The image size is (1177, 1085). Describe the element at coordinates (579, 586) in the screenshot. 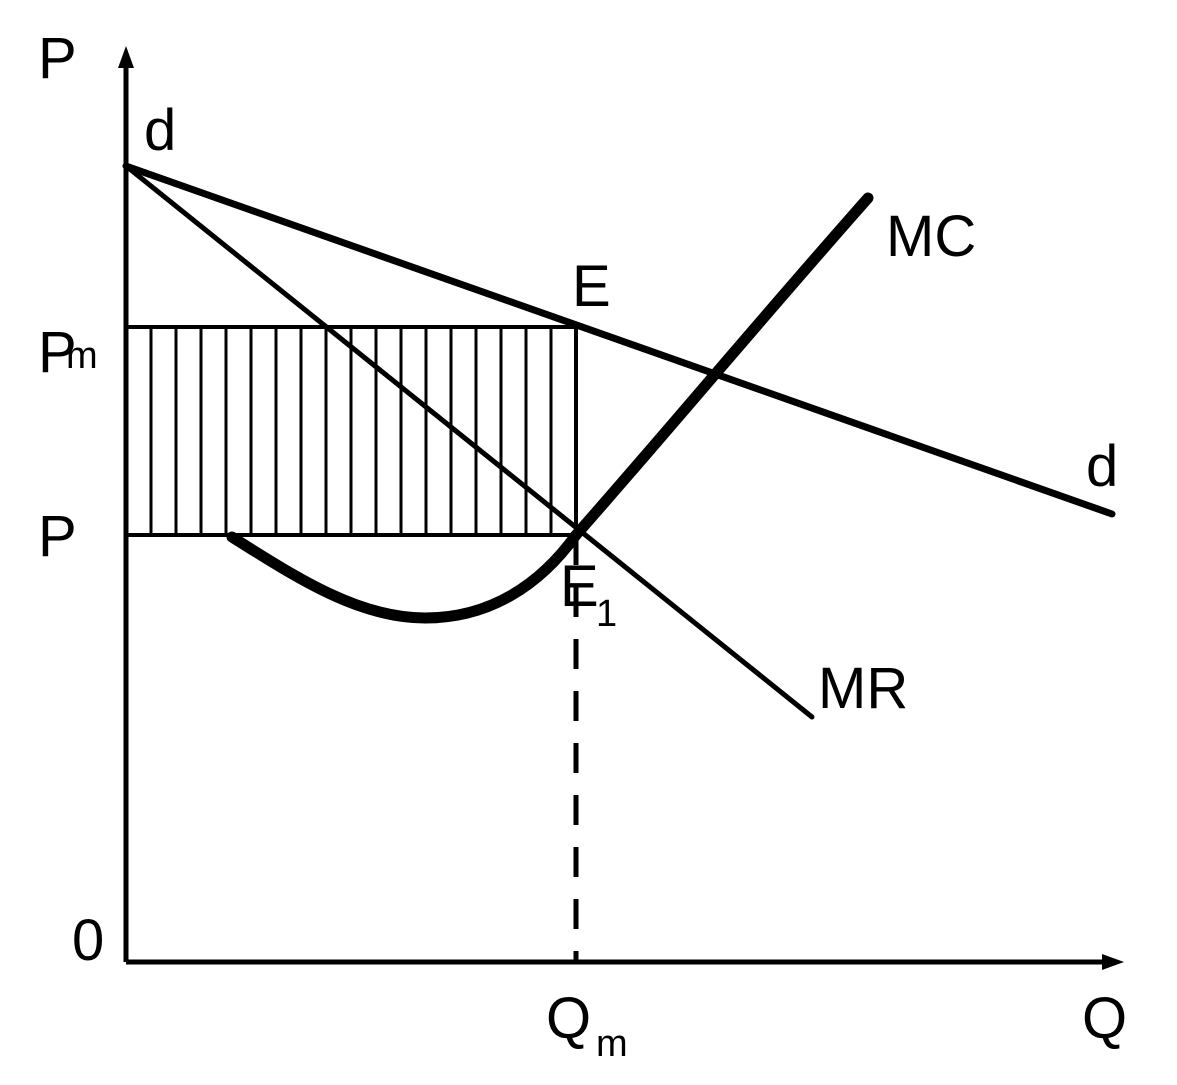

I see `point-e1-label: E` at that location.